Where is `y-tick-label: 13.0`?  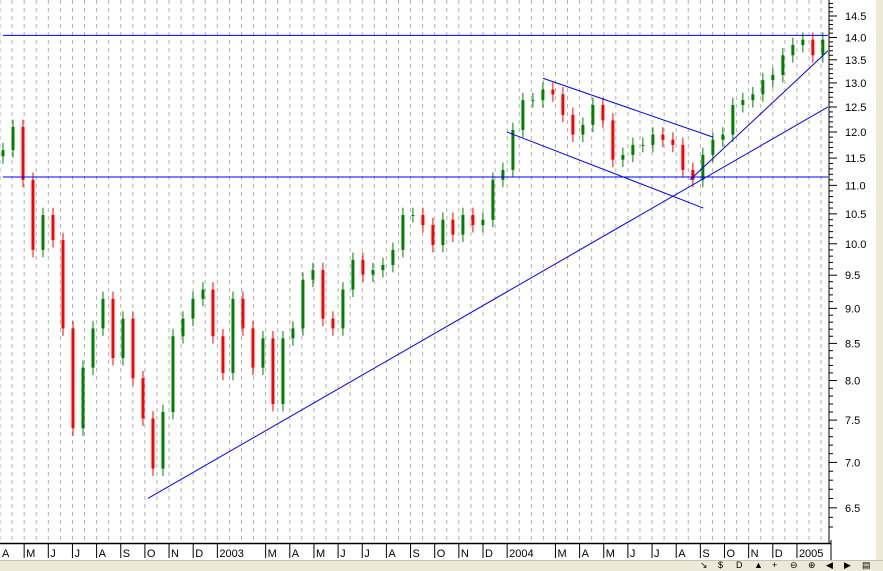 y-tick-label: 13.0 is located at coordinates (855, 84).